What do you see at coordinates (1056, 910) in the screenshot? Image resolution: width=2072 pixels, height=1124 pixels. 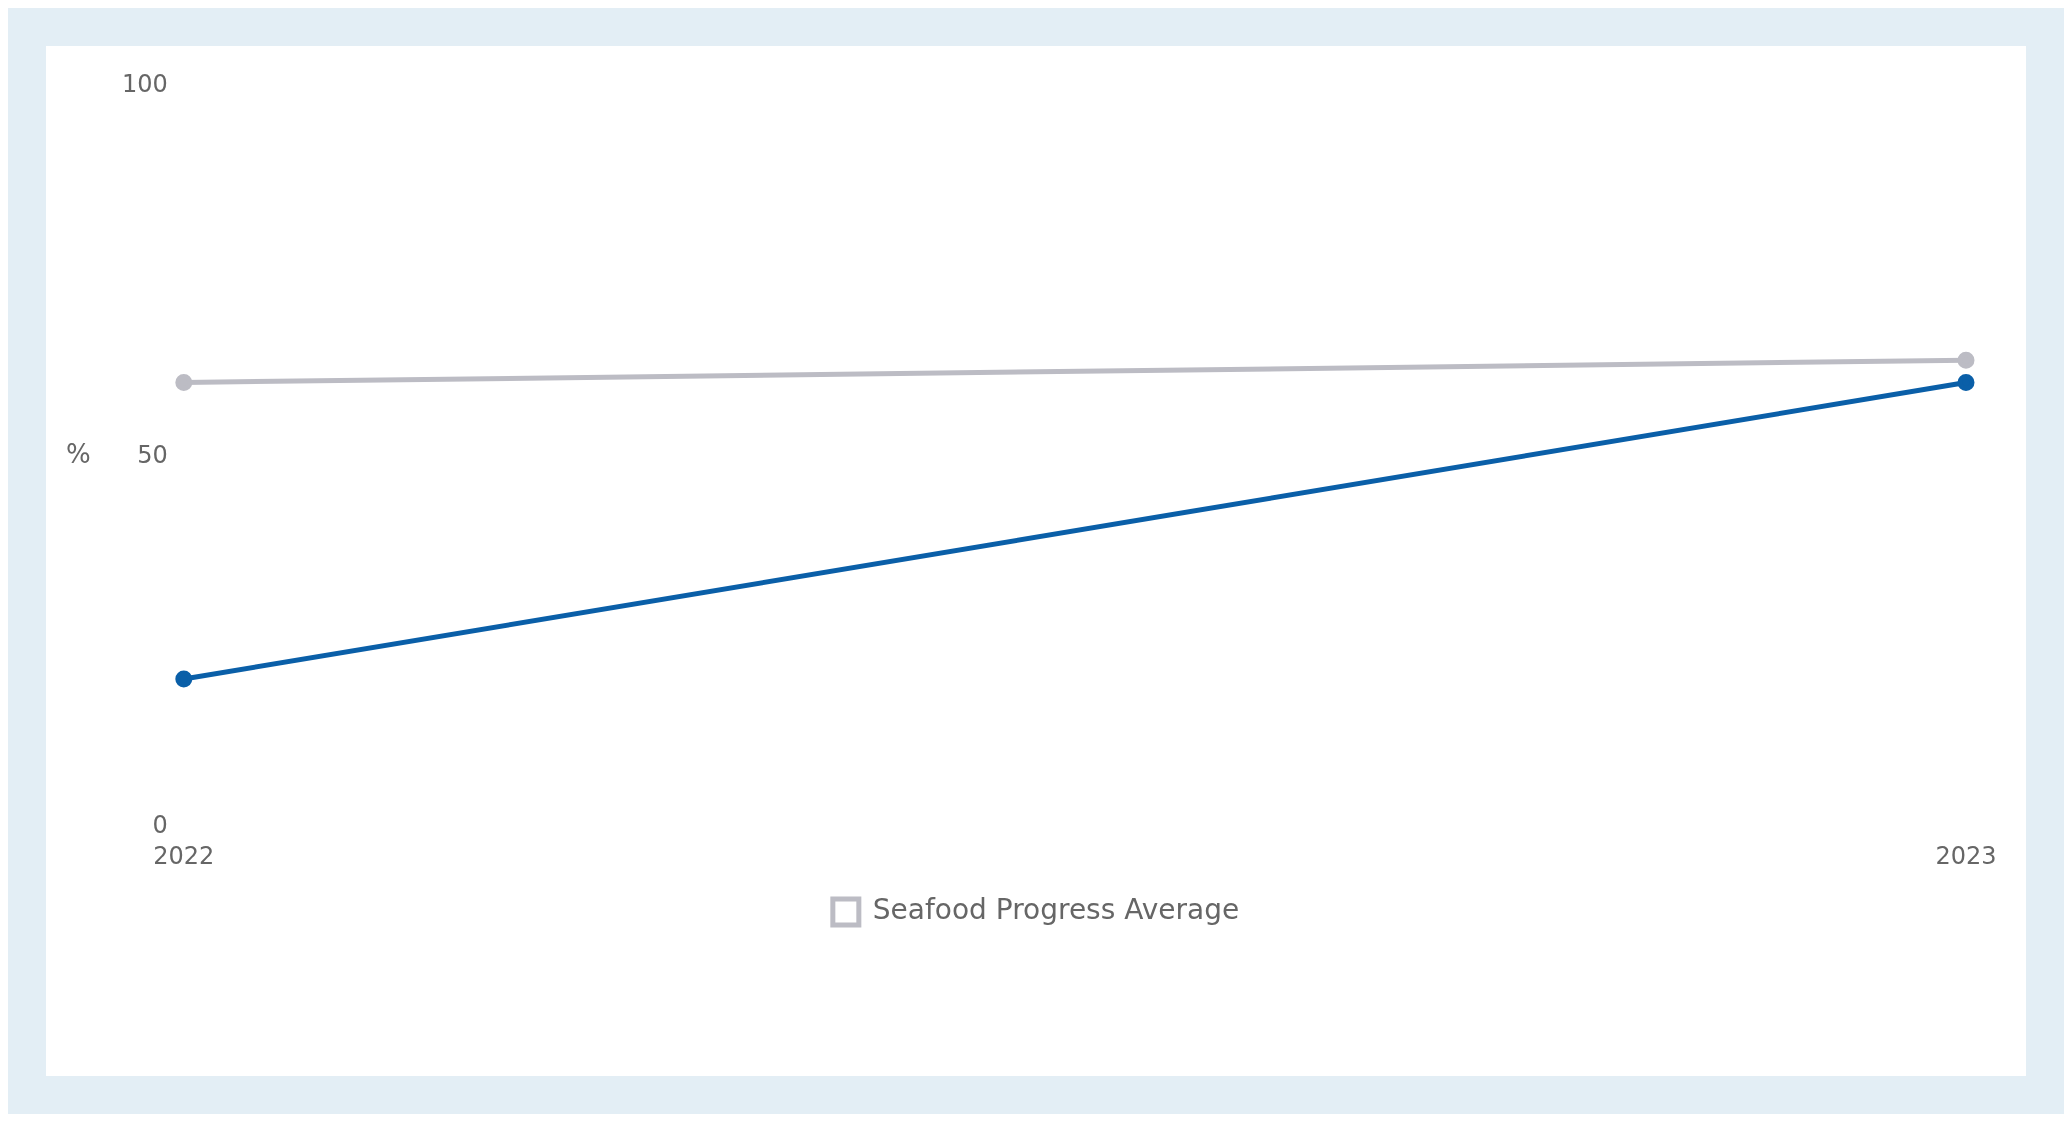 I see `legend-label: Seafood Progress Average` at bounding box center [1056, 910].